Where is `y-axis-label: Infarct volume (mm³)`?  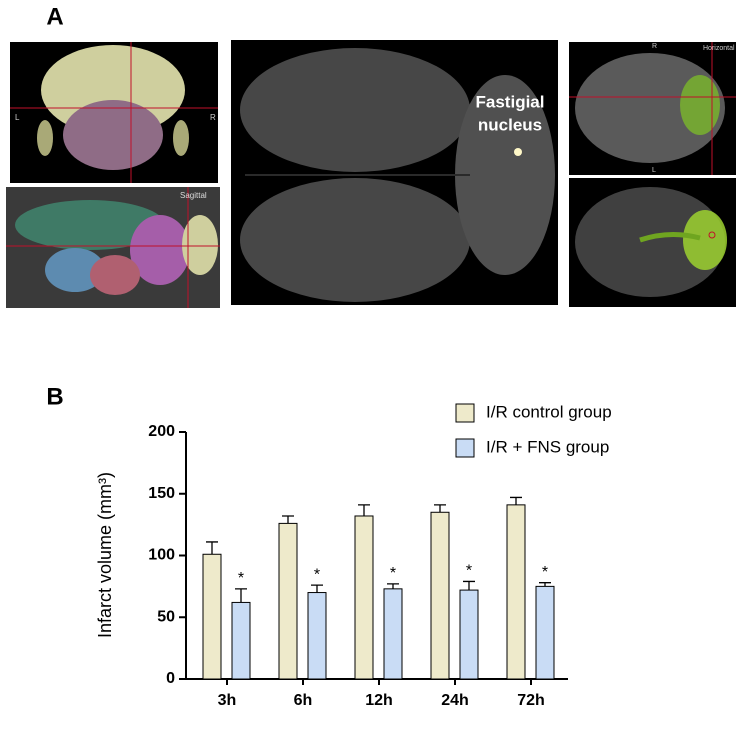
y-axis-label: Infarct volume (mm³) is located at coordinates (105, 555).